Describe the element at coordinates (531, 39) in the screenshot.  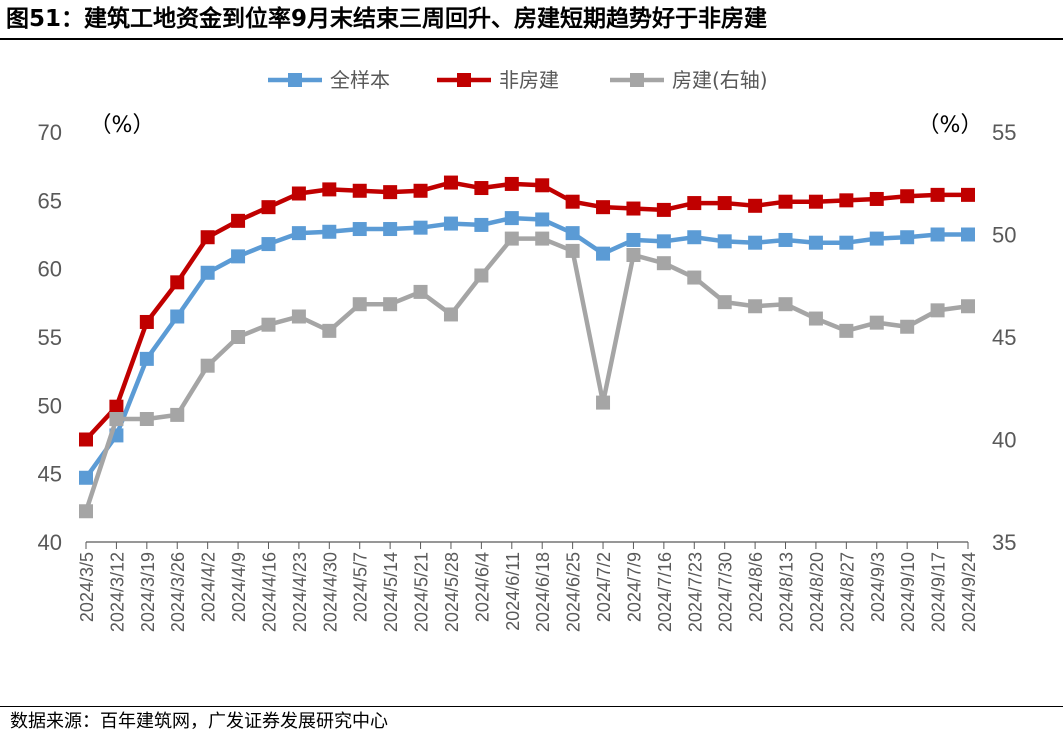
I see `title-divider` at that location.